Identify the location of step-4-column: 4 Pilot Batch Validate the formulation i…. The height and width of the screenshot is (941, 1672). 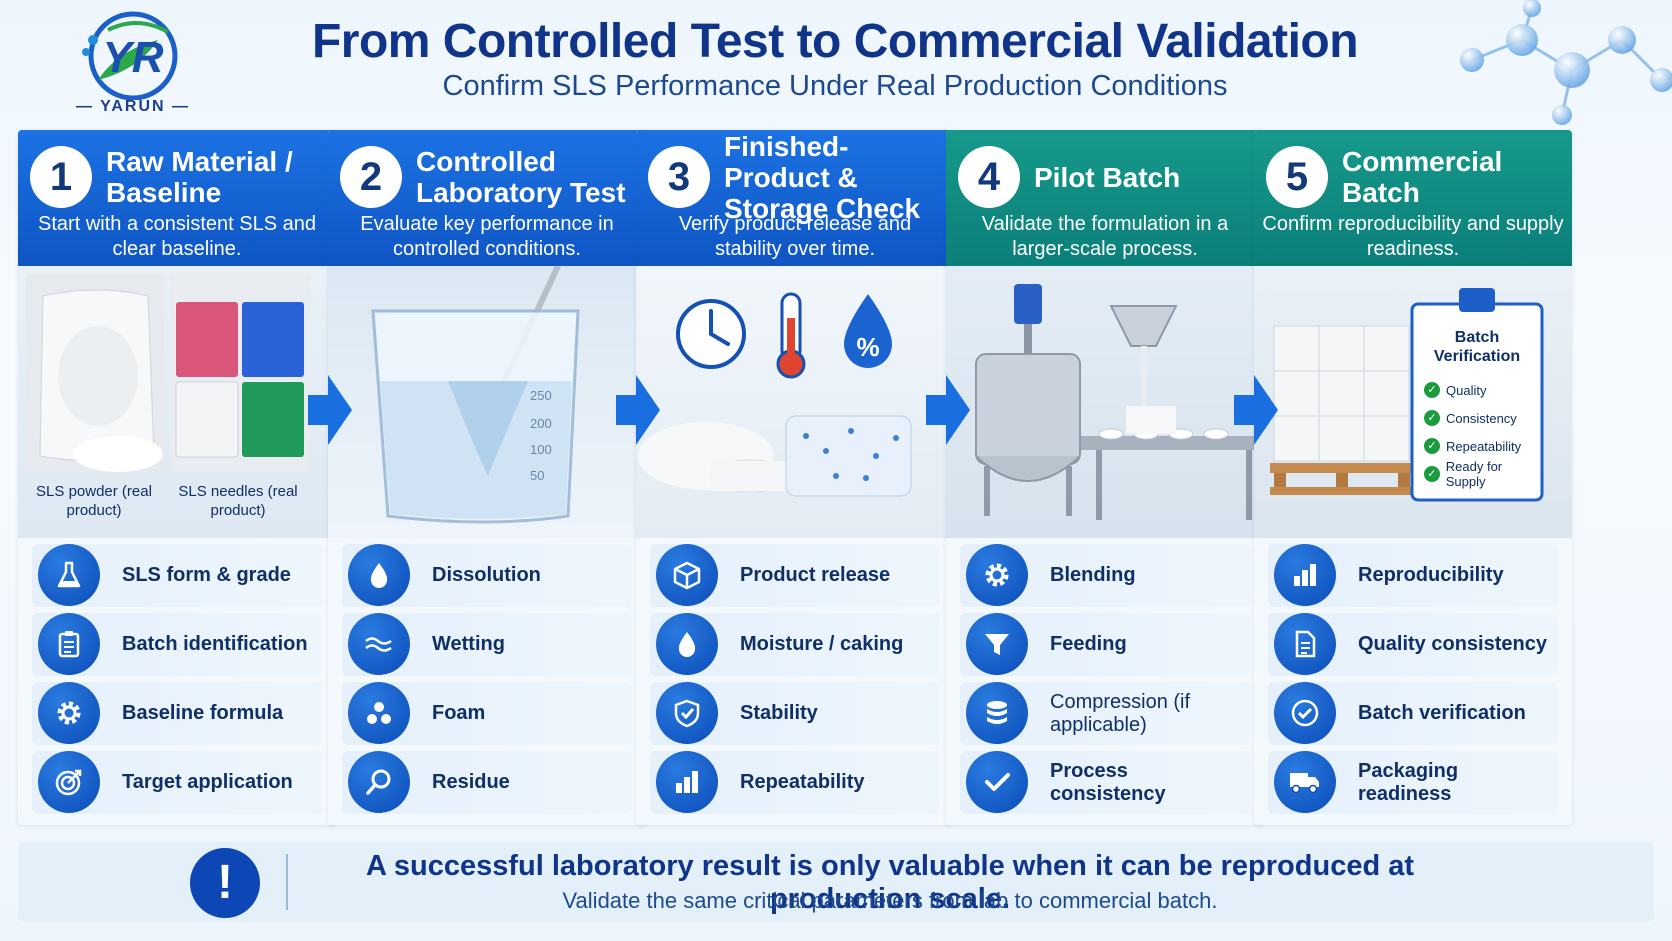
(1105, 477).